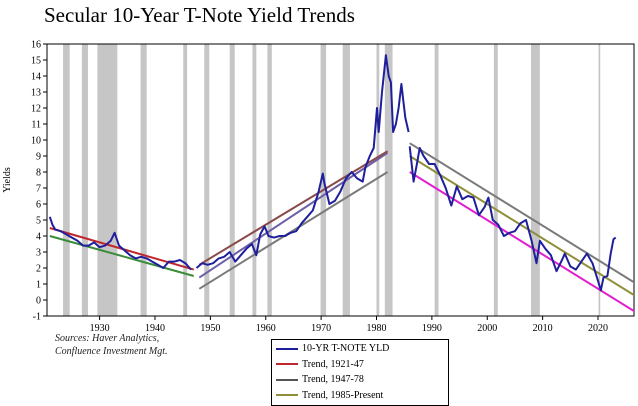  Describe the element at coordinates (346, 349) in the screenshot. I see `legend-label: 10-YR T-NOTE YLD` at that location.